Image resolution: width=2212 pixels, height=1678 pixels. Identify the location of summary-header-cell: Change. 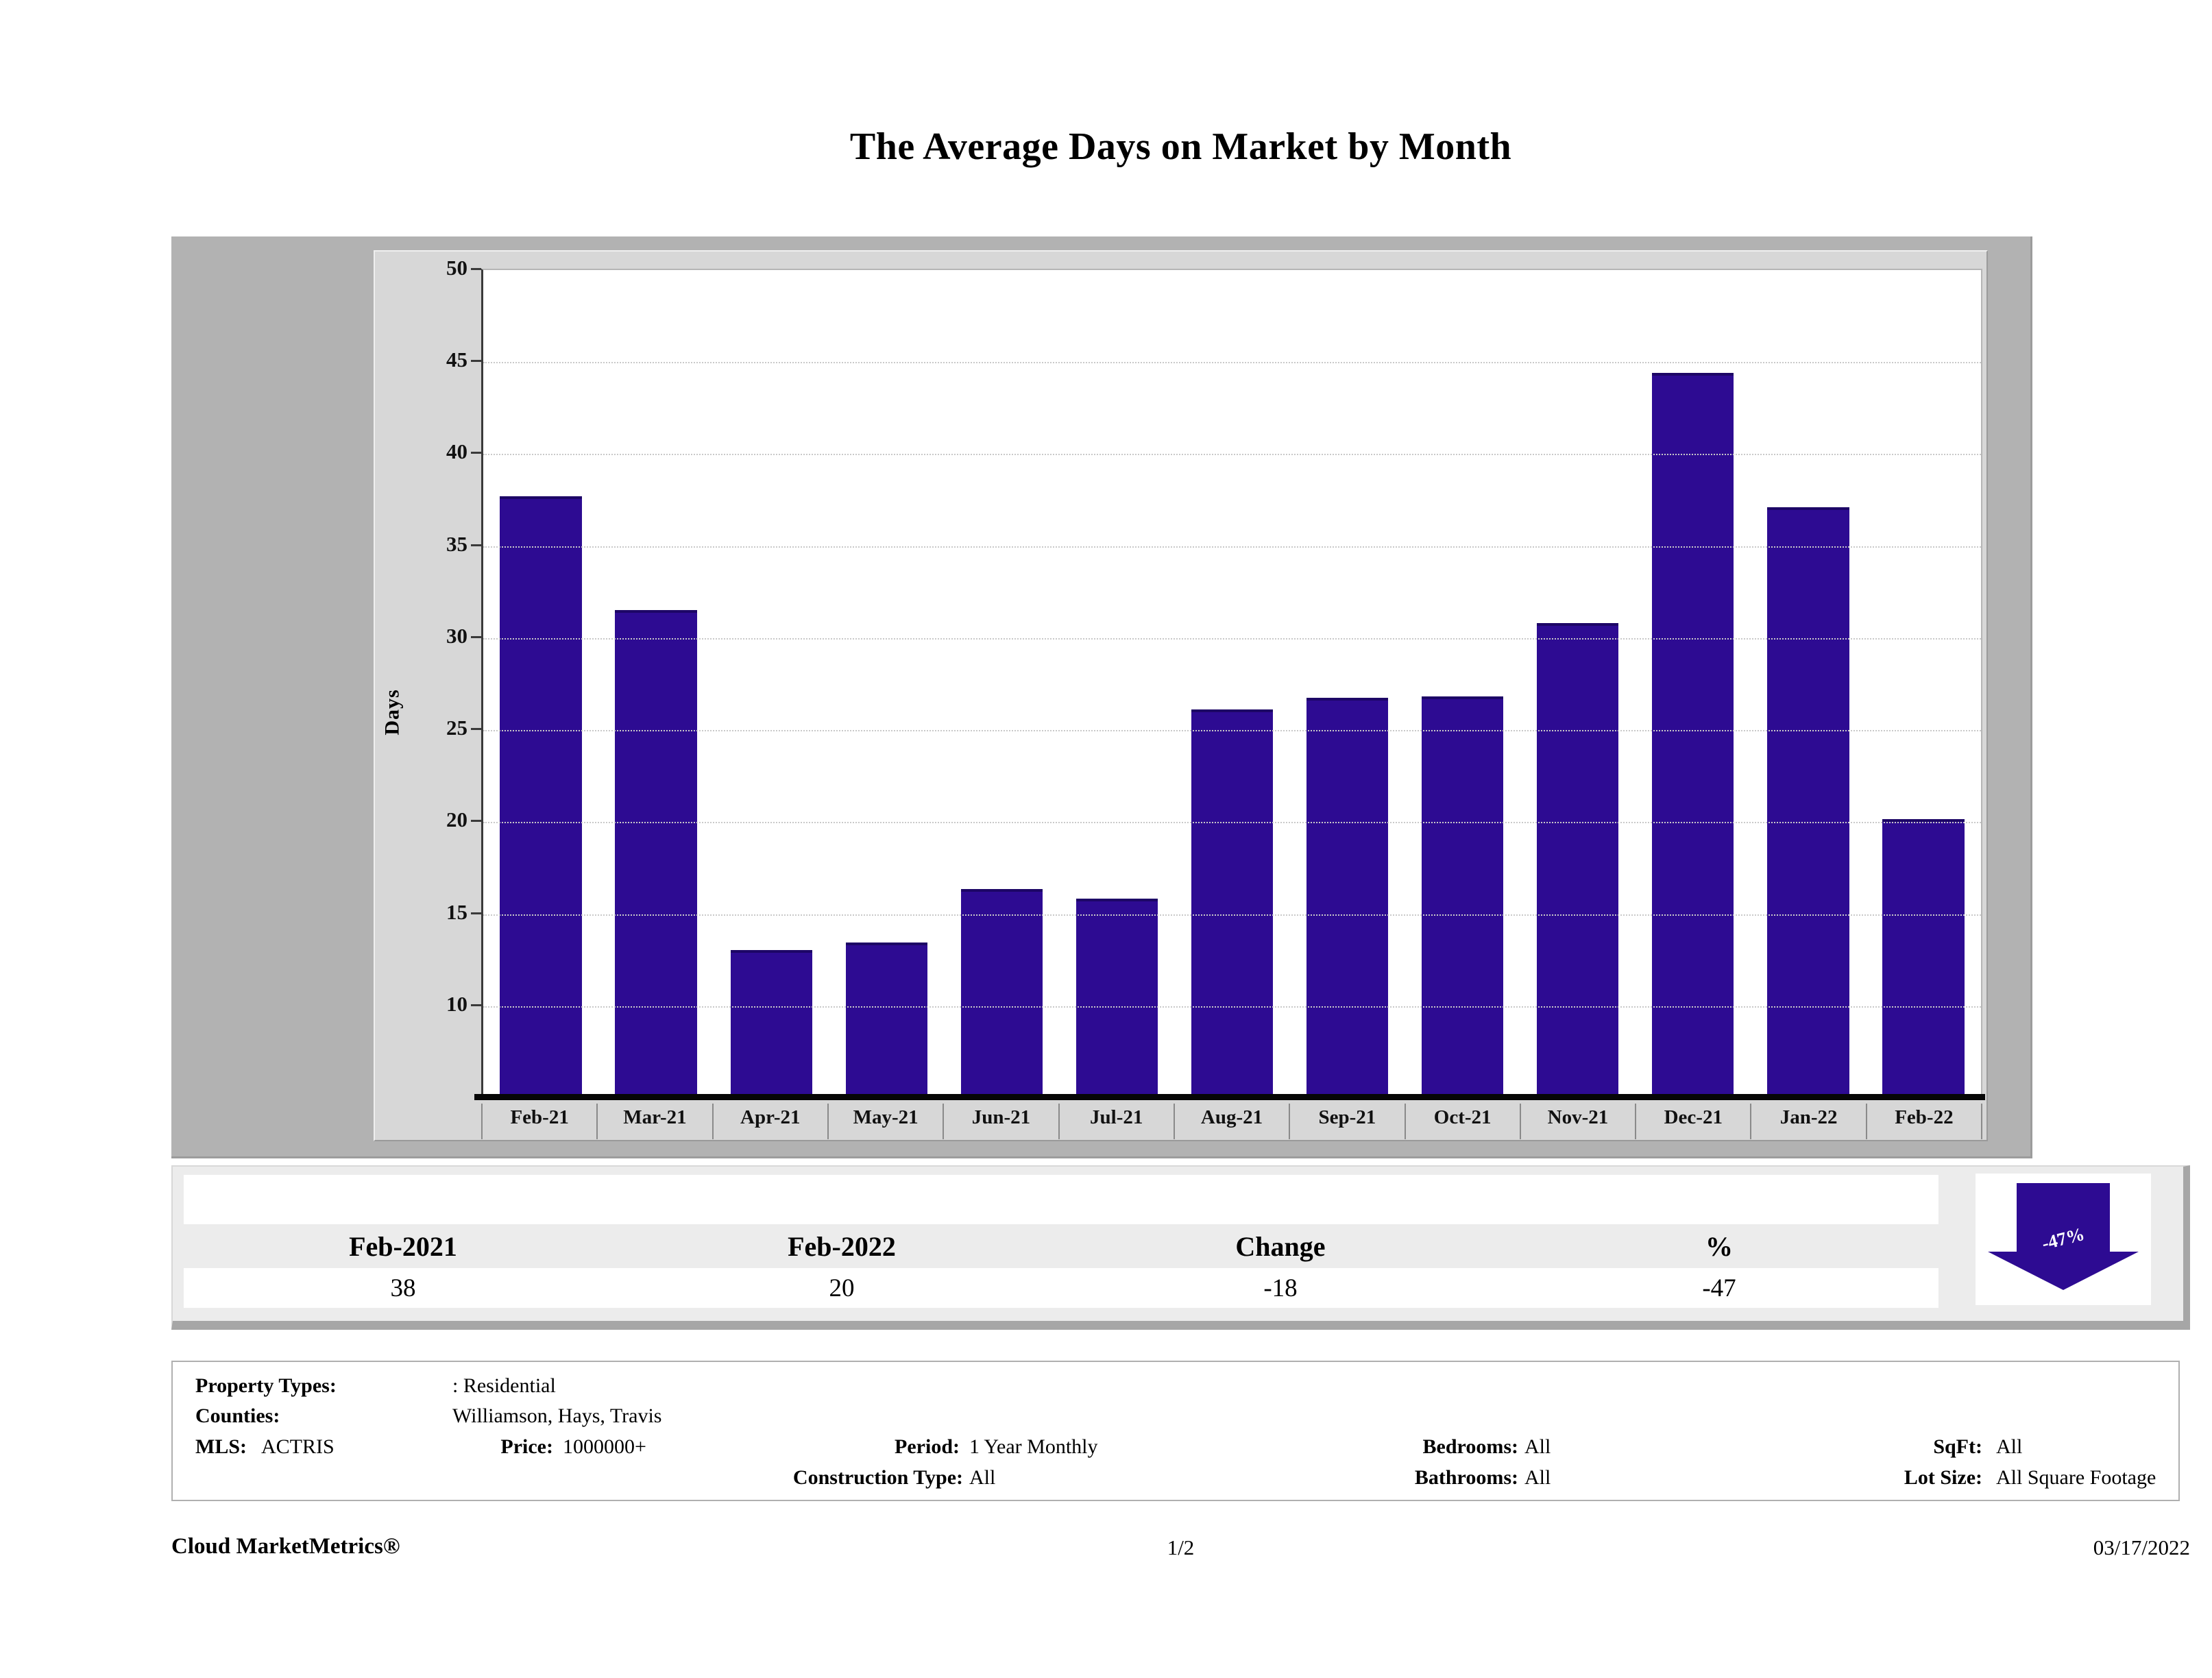
(1281, 1246).